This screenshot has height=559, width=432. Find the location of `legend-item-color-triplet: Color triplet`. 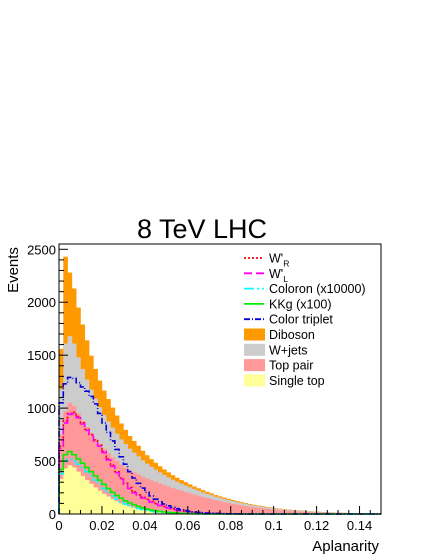

legend-item-color-triplet: Color triplet is located at coordinates (288, 320).